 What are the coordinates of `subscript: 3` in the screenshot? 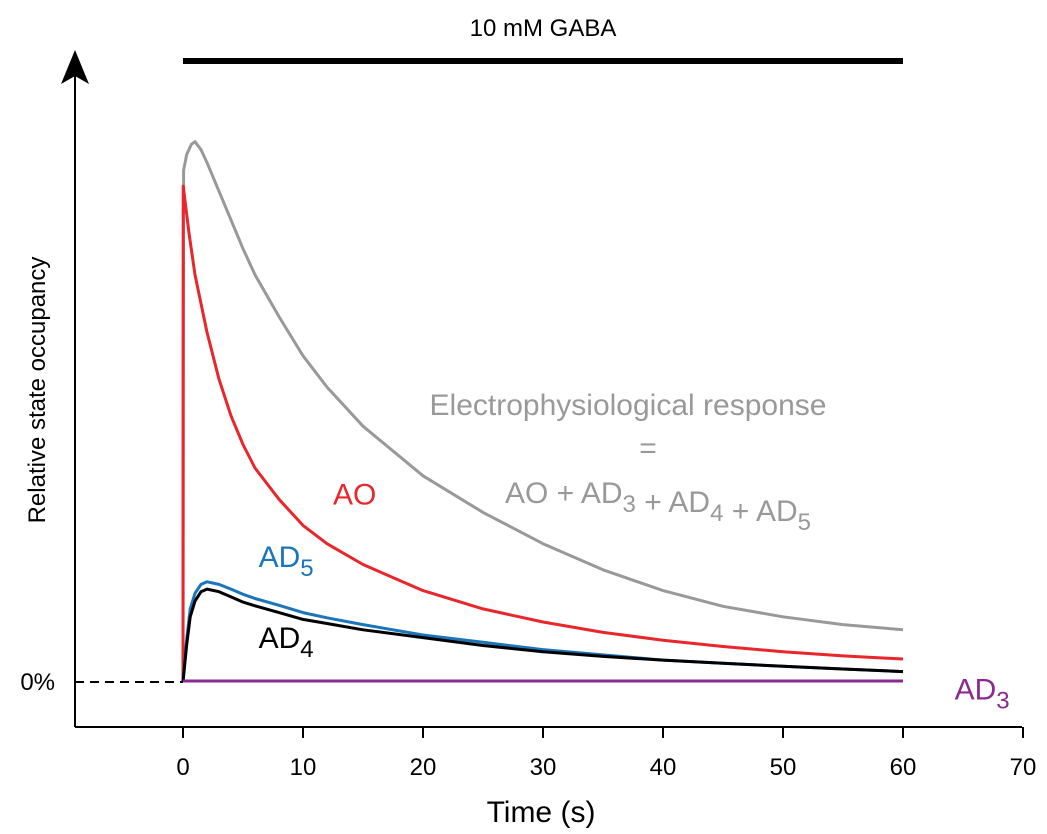 It's located at (1002, 701).